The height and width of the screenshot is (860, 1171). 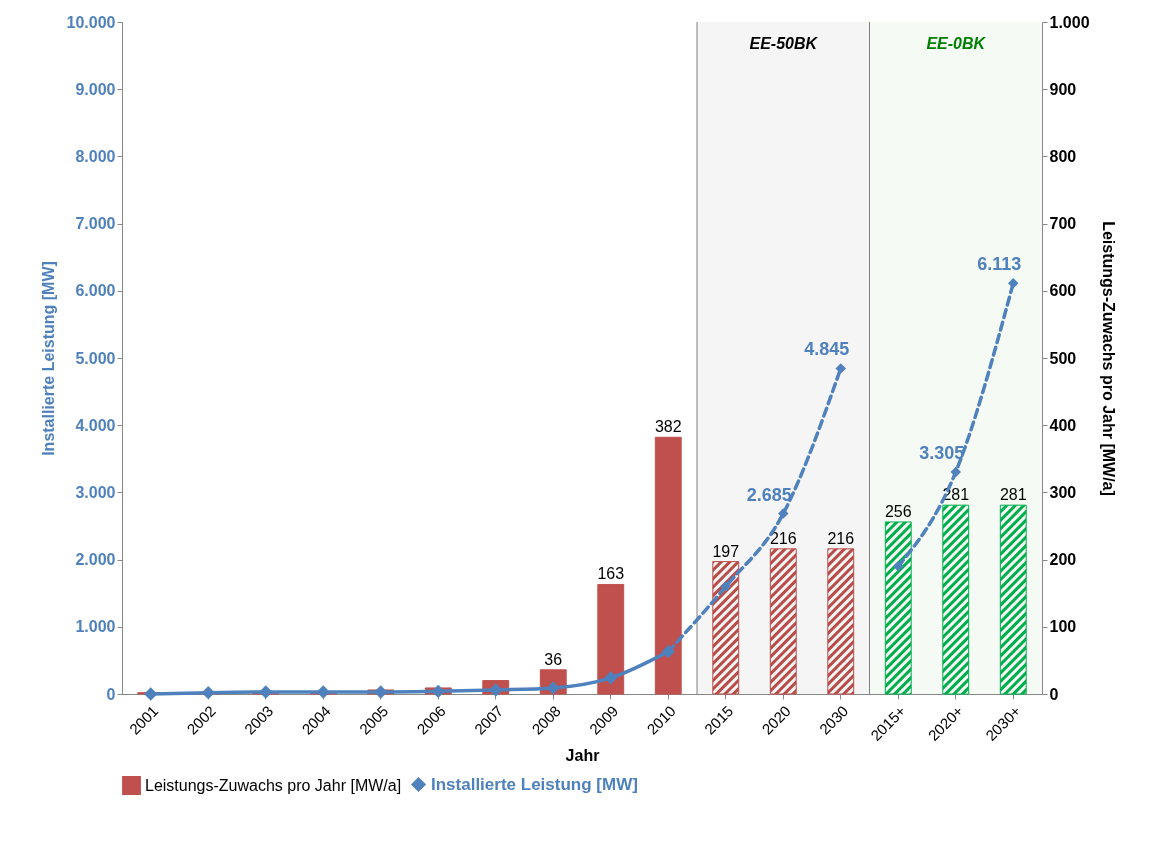 What do you see at coordinates (1054, 694) in the screenshot?
I see `y2-tick-label: 0` at bounding box center [1054, 694].